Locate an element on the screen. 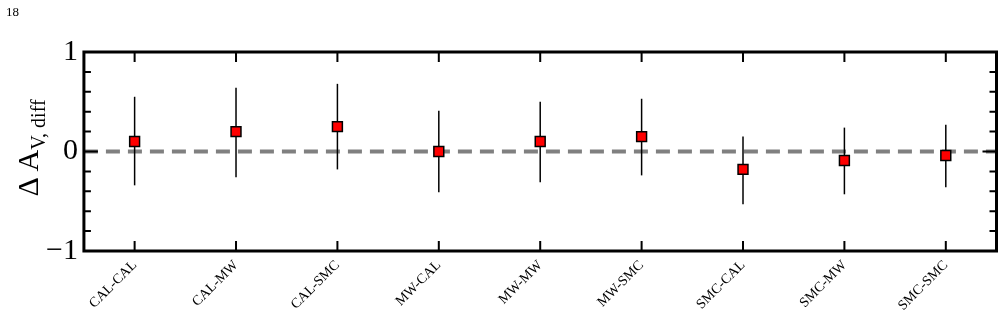 The height and width of the screenshot is (320, 1005). text: 18 is located at coordinates (12, 12).